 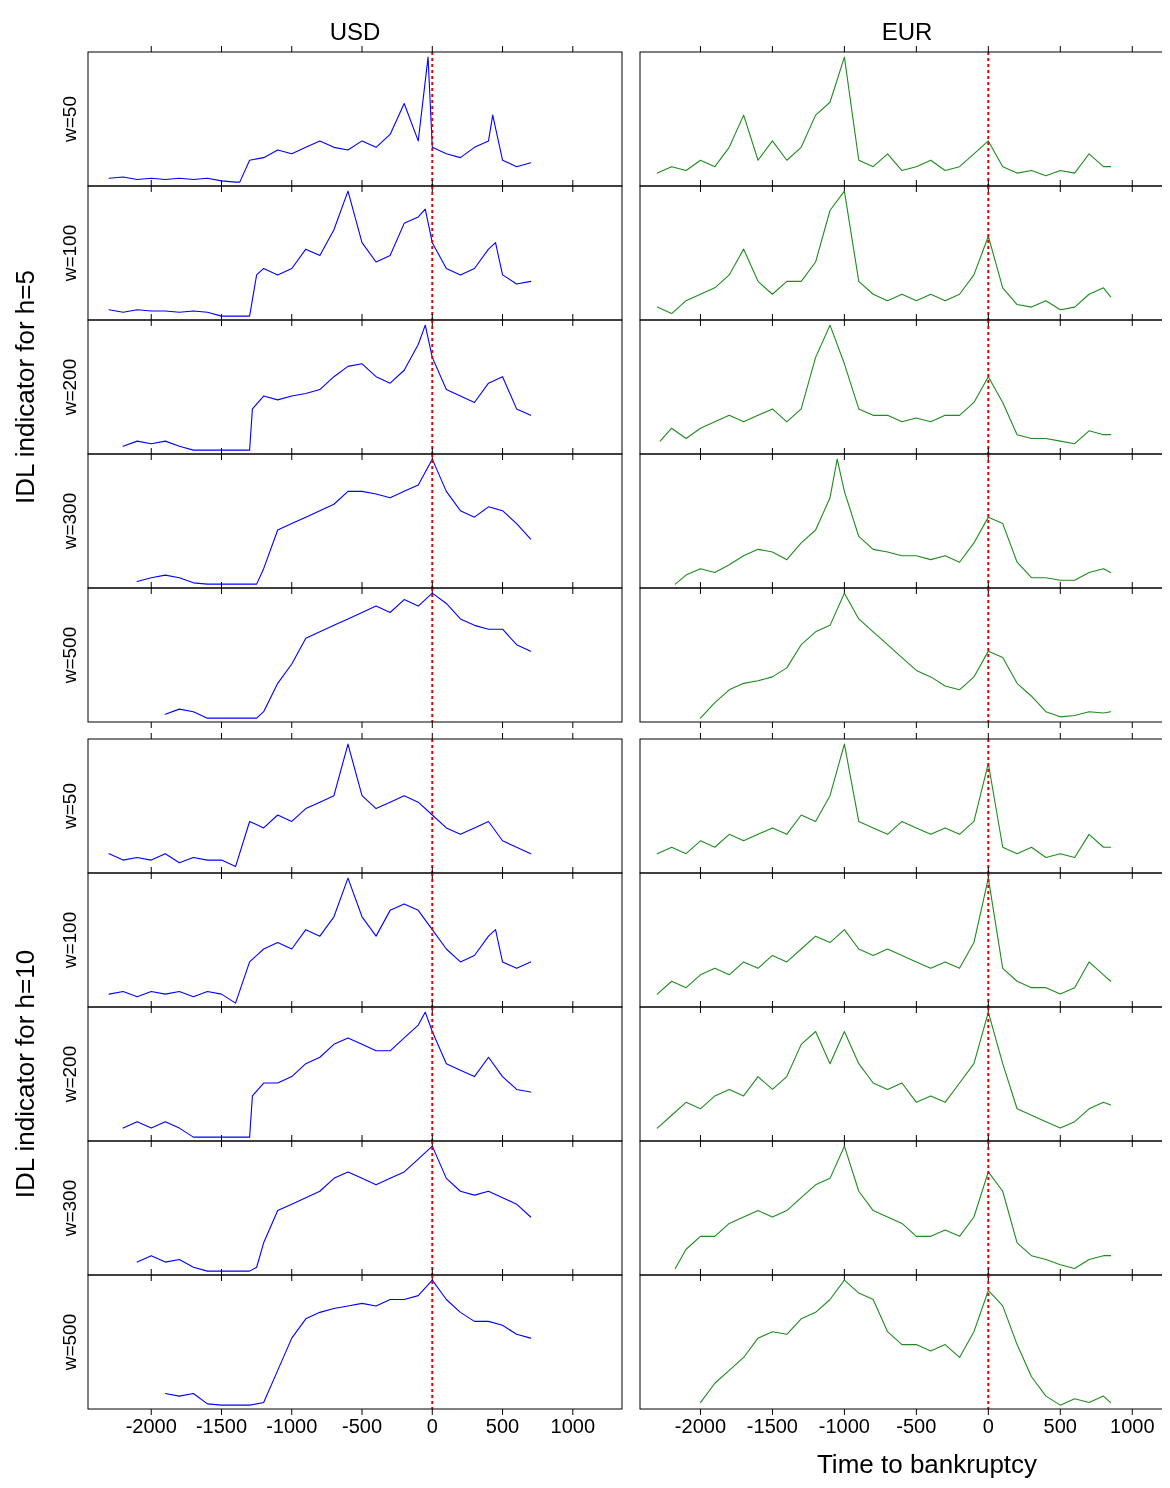 I want to click on chart-title: USD, so click(x=355, y=31).